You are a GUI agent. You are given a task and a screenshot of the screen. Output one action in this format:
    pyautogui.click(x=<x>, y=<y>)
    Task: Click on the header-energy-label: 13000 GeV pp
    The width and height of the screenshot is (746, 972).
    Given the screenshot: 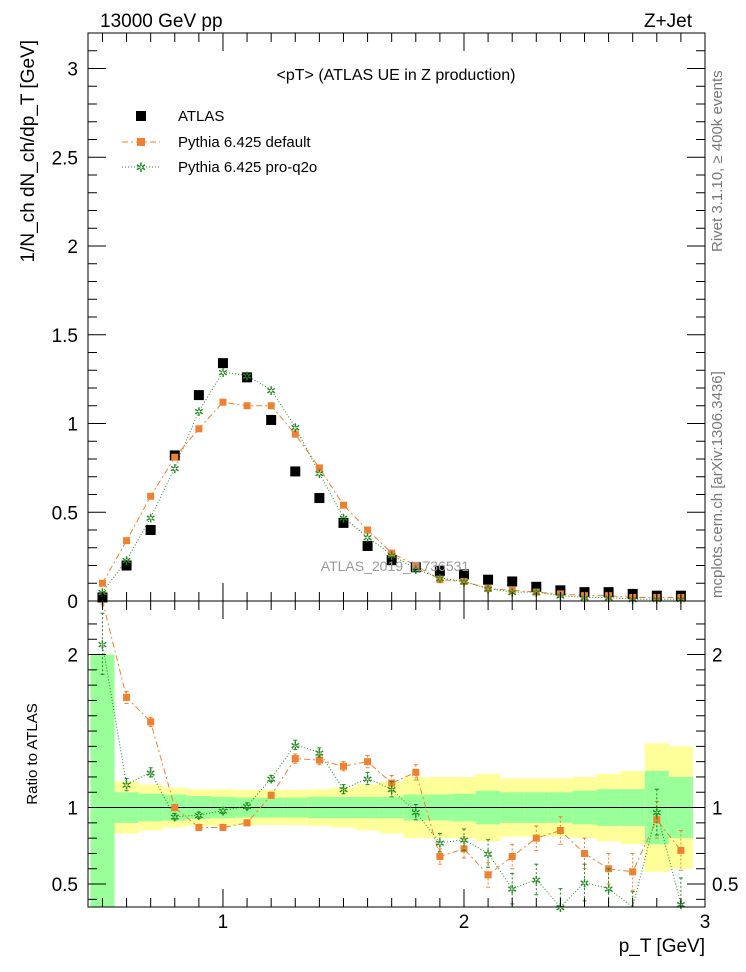 What is the action you would take?
    pyautogui.click(x=161, y=21)
    